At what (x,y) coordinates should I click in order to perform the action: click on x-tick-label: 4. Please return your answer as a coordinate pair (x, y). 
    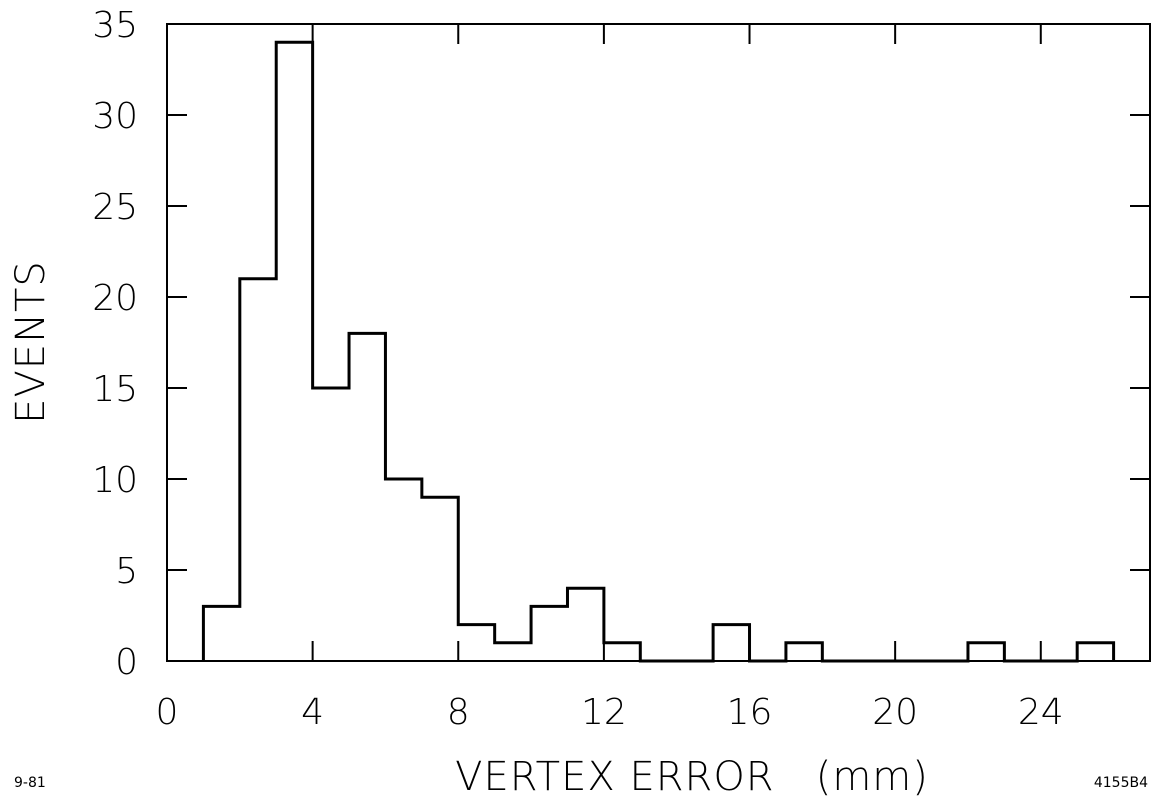
    Looking at the image, I should click on (312, 712).